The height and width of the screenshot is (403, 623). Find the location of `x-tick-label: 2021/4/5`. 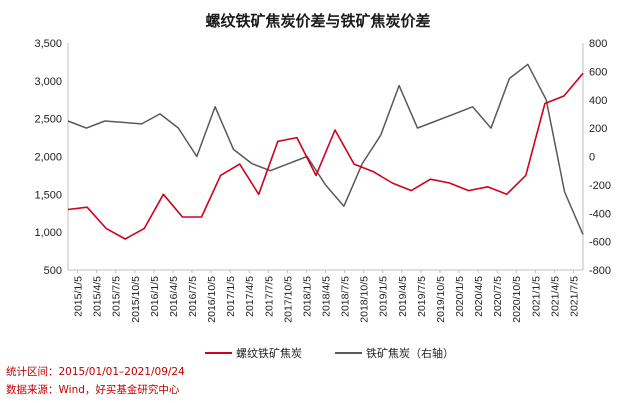

x-tick-label: 2021/4/5 is located at coordinates (555, 296).